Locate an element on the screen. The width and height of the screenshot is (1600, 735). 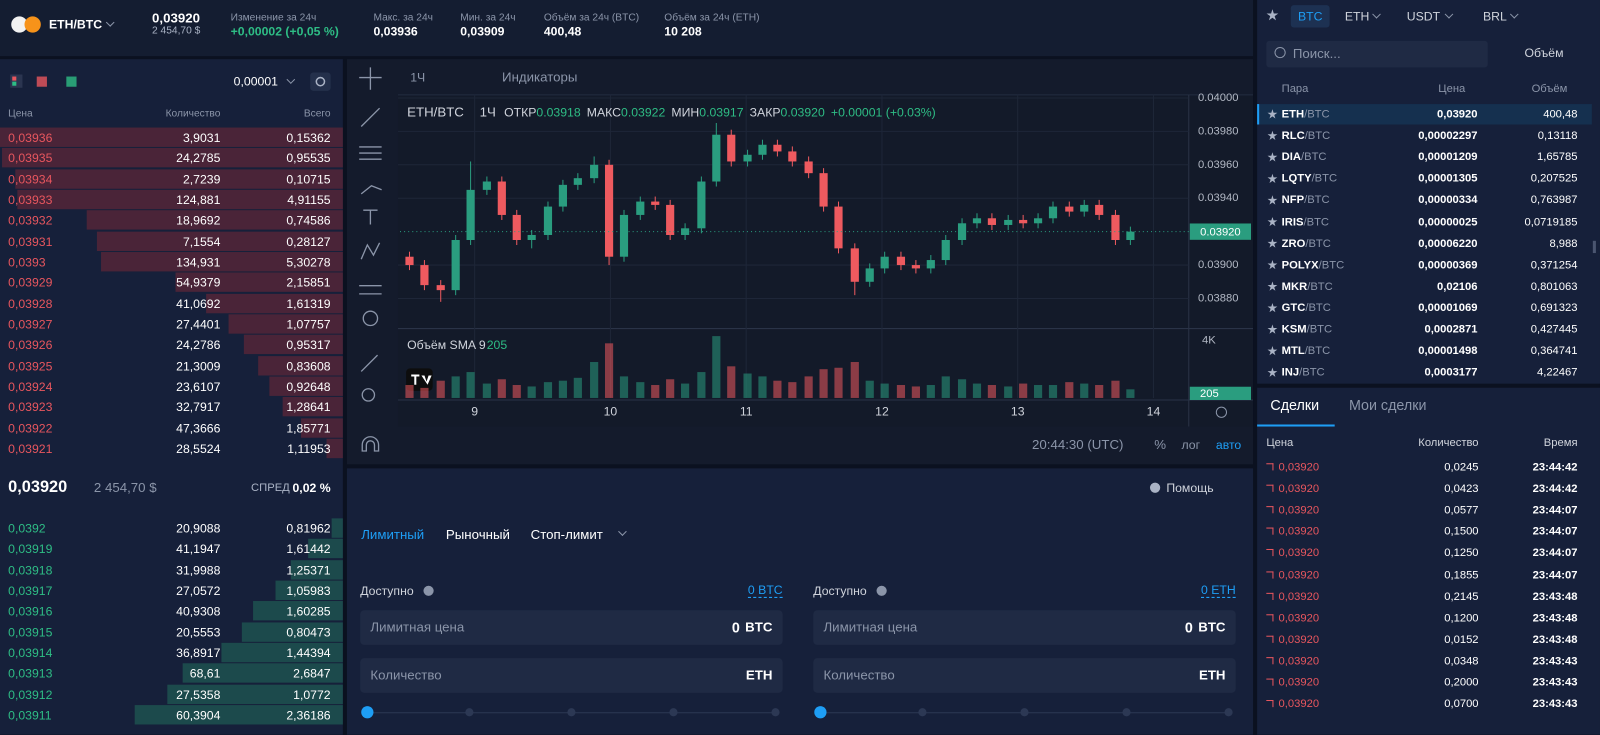
log-toggle: лог is located at coordinates (1191, 445).